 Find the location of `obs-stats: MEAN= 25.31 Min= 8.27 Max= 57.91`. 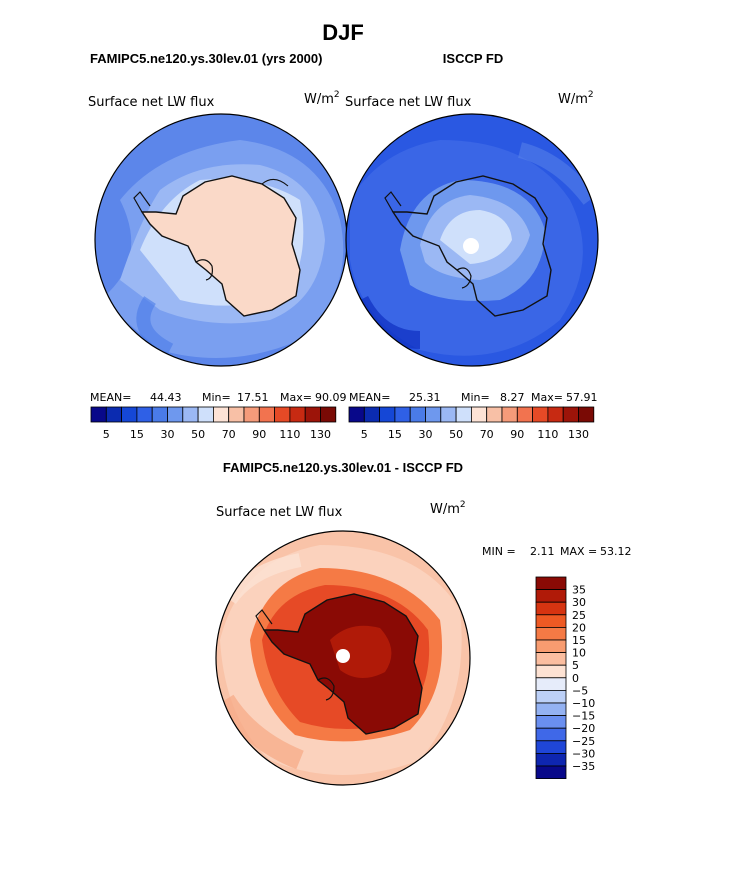

obs-stats: MEAN= 25.31 Min= 8.27 Max= 57.91 is located at coordinates (473, 397).